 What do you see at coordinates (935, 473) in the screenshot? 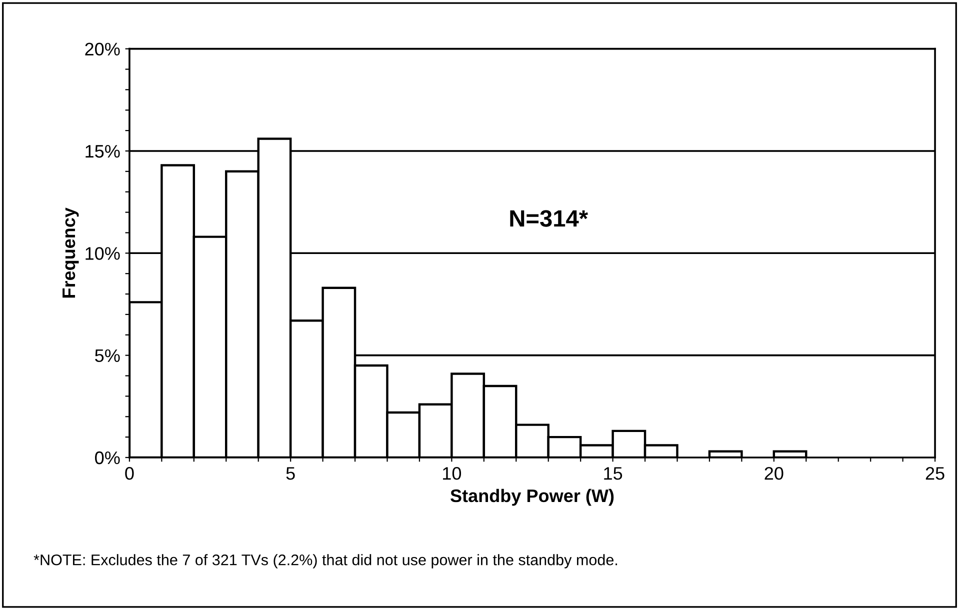
I see `x-tick-label: 25` at bounding box center [935, 473].